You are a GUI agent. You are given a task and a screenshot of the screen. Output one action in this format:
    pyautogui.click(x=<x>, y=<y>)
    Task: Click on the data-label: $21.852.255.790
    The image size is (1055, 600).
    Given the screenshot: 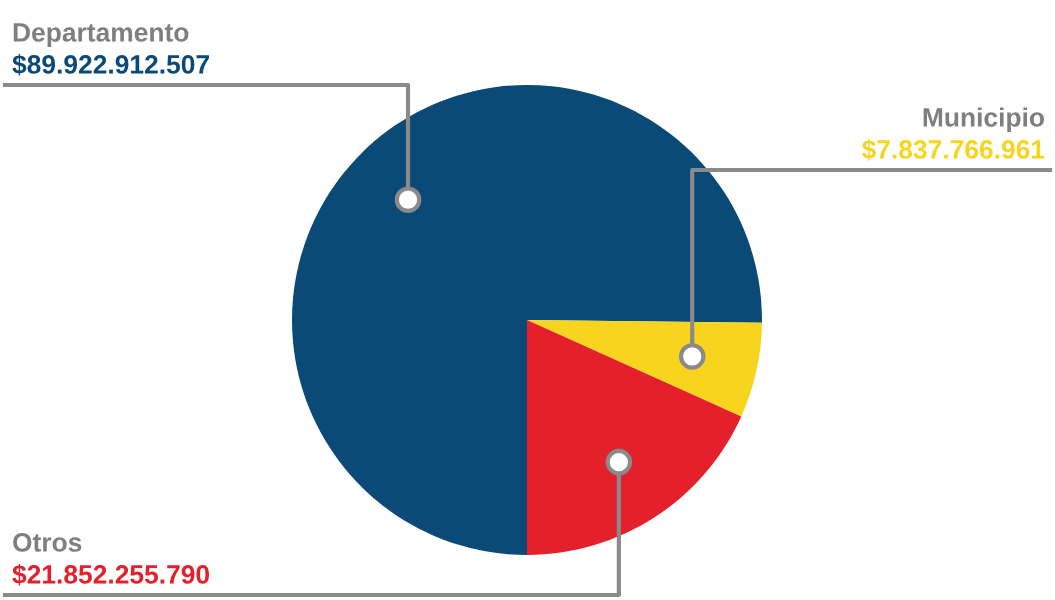 What is the action you would take?
    pyautogui.click(x=111, y=574)
    